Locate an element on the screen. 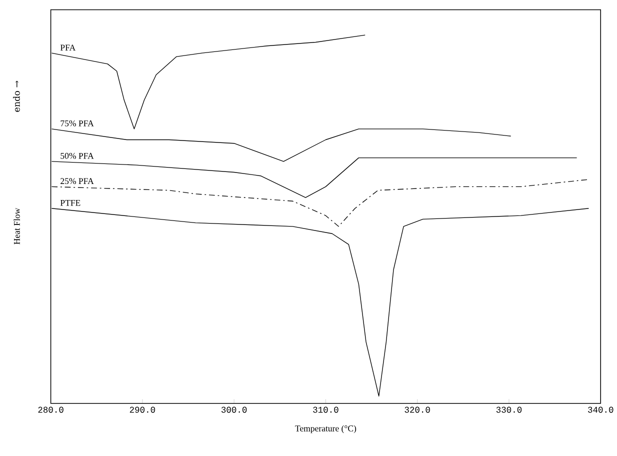  x-tick-label: 280.0 is located at coordinates (51, 409).